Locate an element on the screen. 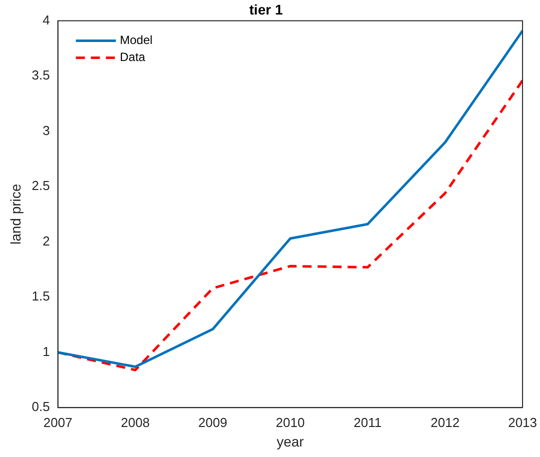 This screenshot has height=457, width=540. legend-label: Model is located at coordinates (136, 40).